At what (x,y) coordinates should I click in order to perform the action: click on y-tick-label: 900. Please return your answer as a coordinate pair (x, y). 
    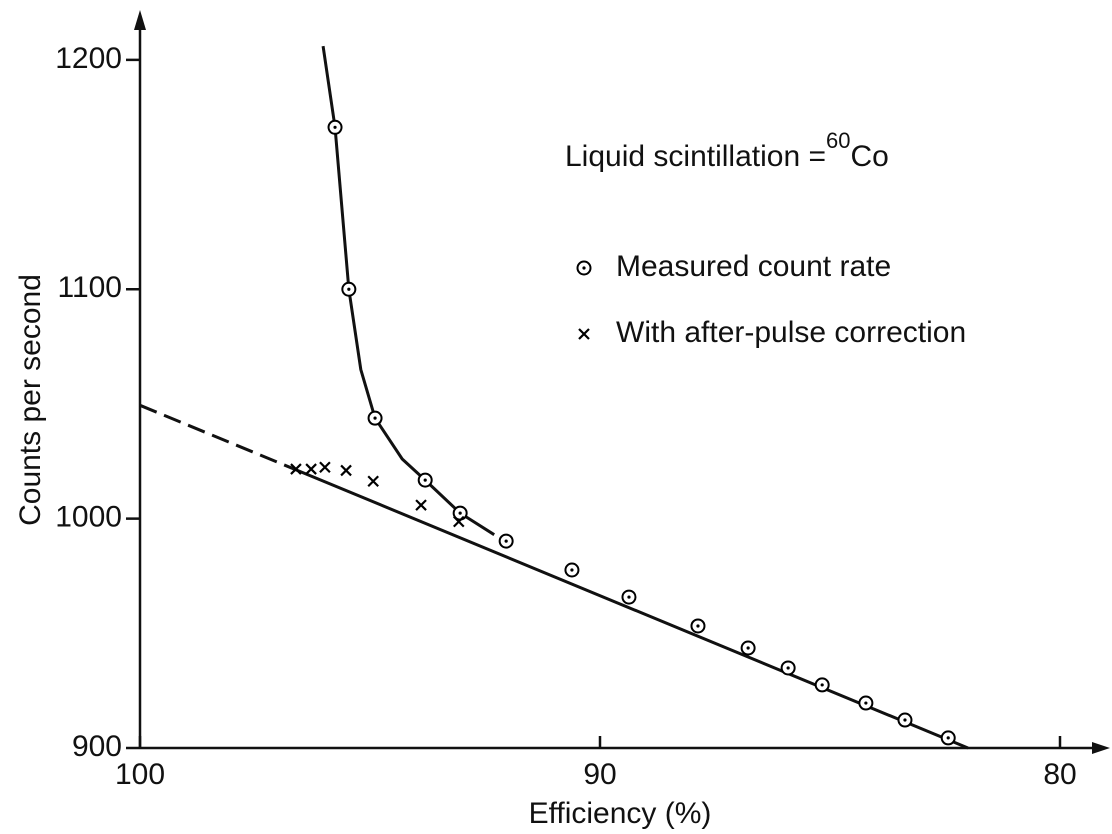
    Looking at the image, I should click on (97, 746).